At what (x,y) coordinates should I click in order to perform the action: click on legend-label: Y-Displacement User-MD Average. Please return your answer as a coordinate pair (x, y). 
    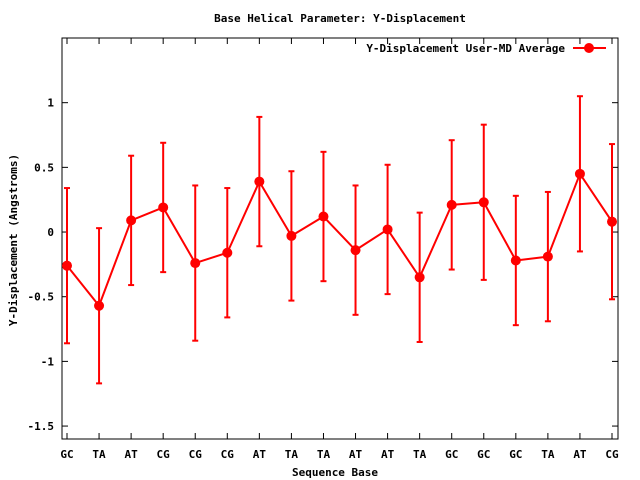
    Looking at the image, I should click on (465, 48).